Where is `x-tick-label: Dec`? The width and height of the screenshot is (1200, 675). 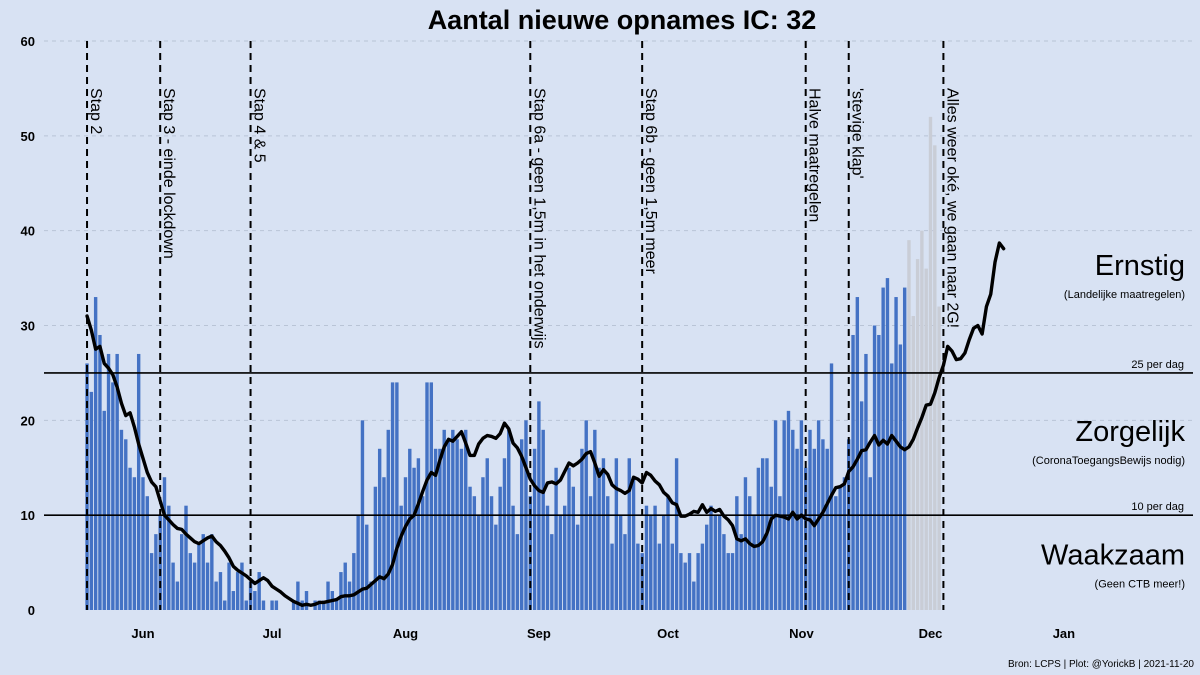 x-tick-label: Dec is located at coordinates (931, 633).